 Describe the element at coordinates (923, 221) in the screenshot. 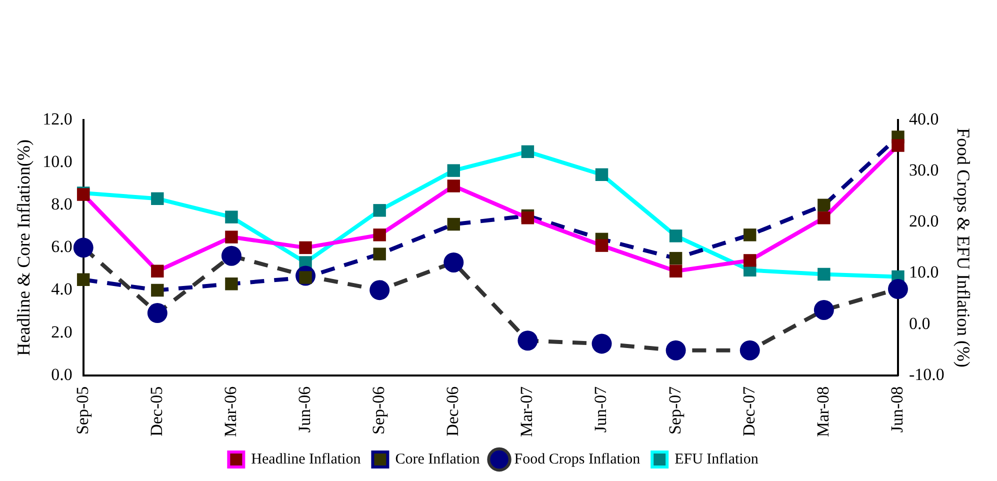

I see `y2-tick-label: 20.0` at that location.